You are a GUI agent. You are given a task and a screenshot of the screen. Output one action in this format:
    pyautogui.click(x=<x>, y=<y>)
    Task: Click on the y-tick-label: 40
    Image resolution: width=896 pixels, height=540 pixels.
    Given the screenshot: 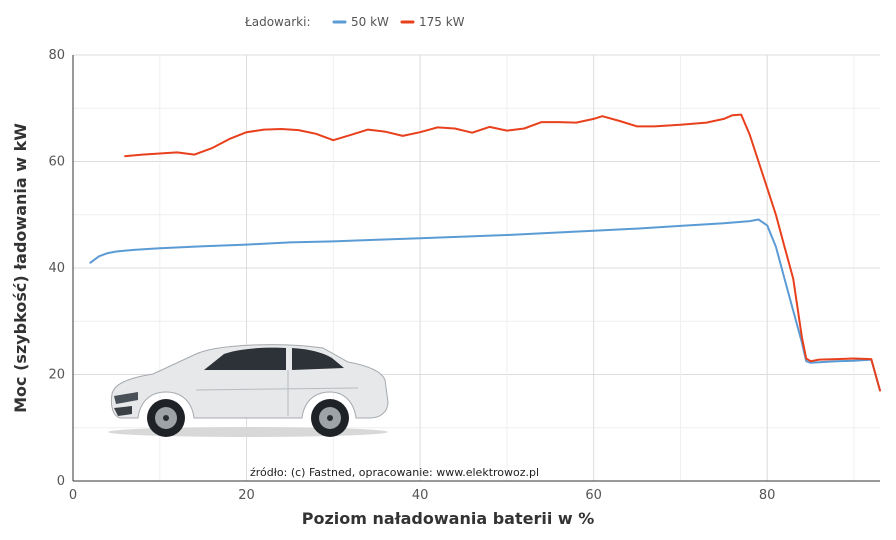 What is the action you would take?
    pyautogui.click(x=56, y=268)
    